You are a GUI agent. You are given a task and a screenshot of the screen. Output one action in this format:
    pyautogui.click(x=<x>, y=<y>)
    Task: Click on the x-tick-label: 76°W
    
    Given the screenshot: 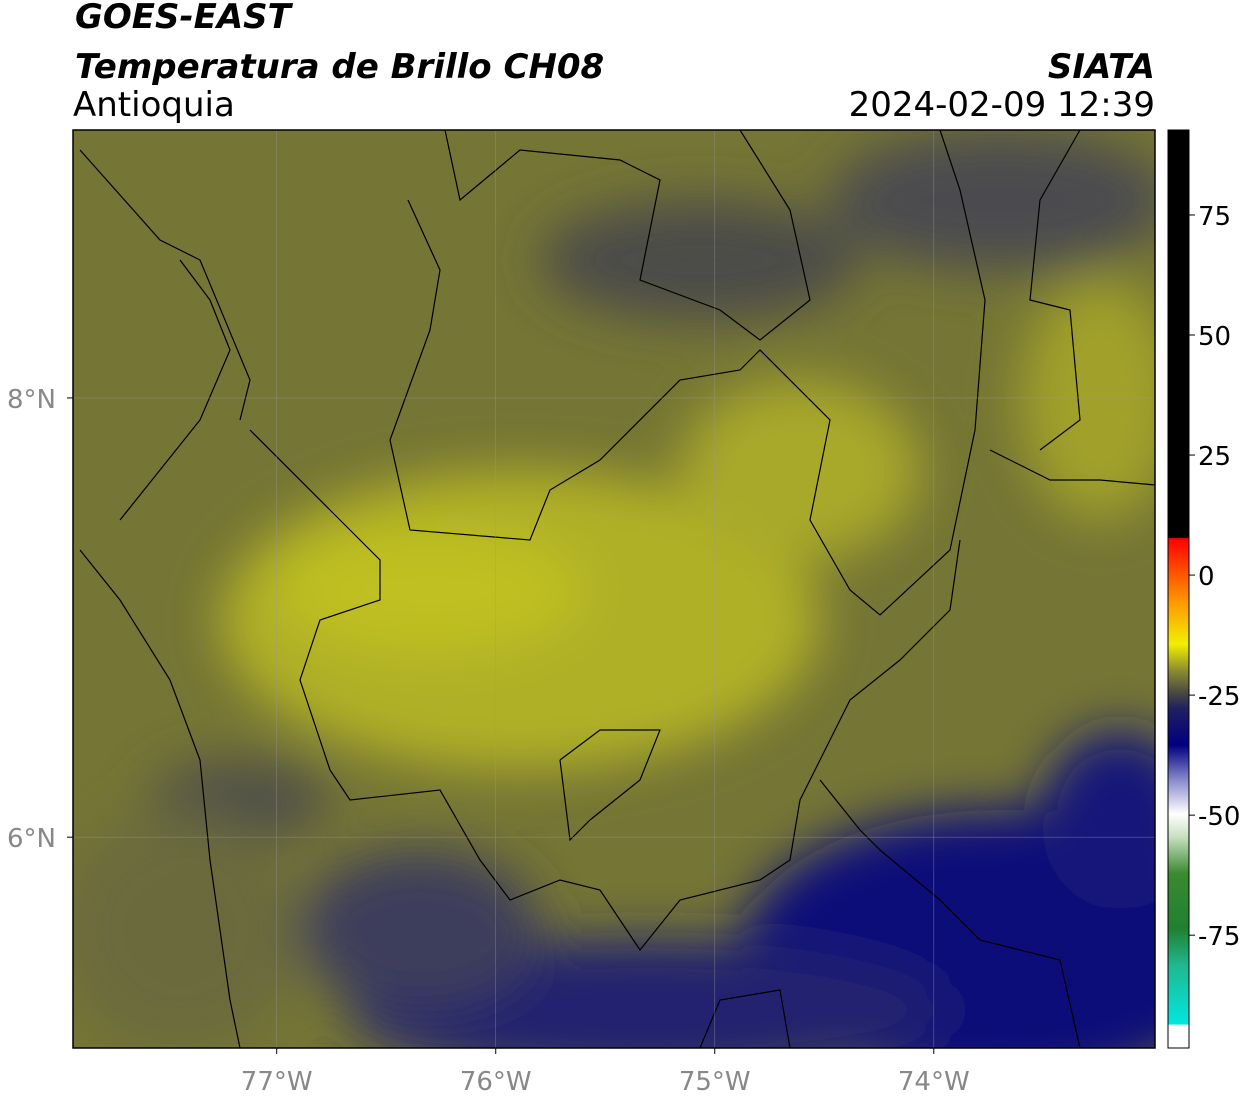 What is the action you would take?
    pyautogui.click(x=496, y=1082)
    